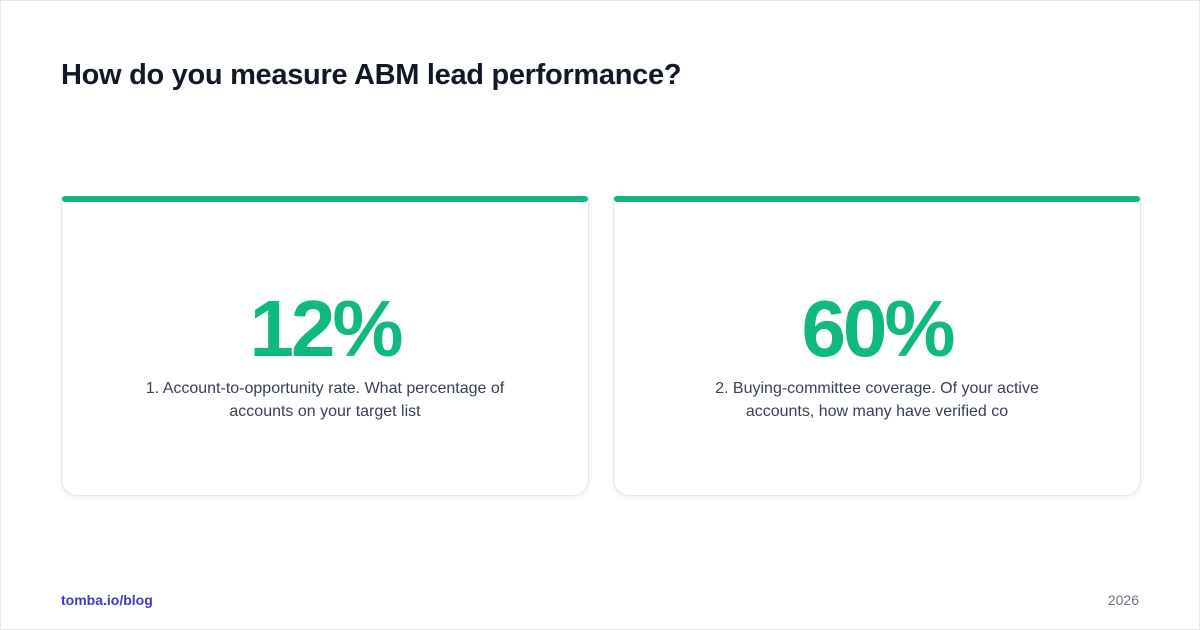 Image resolution: width=1200 pixels, height=630 pixels. What do you see at coordinates (107, 600) in the screenshot?
I see `footer-blog-link: tomba.io/blog` at bounding box center [107, 600].